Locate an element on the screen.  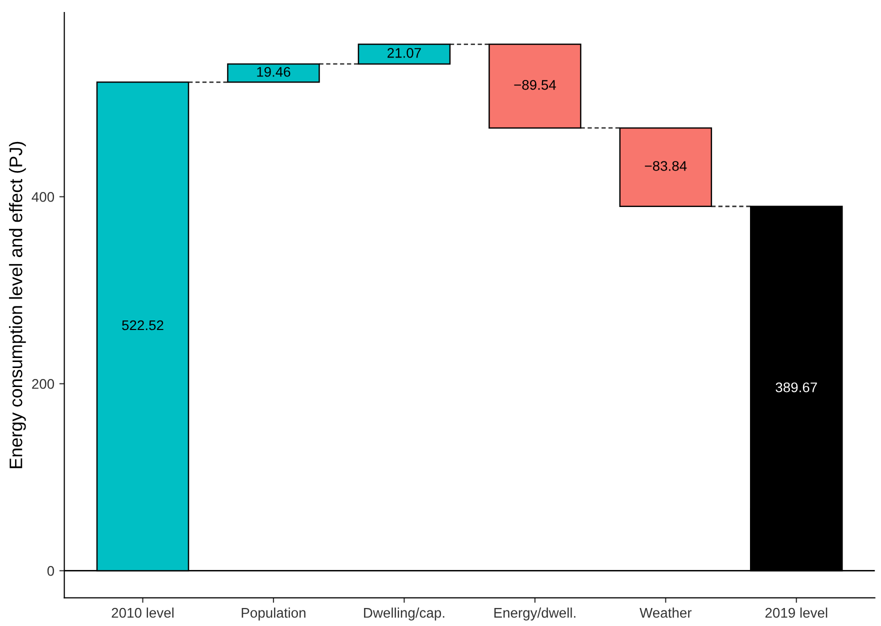
y-tick-label: 400 is located at coordinates (43, 197).